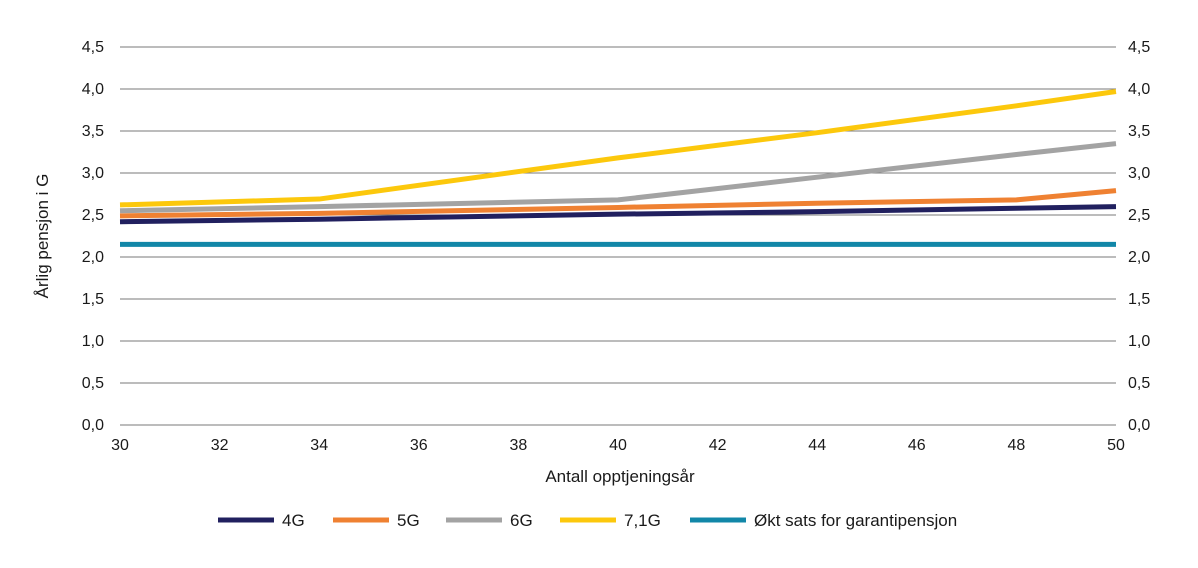 The image size is (1198, 568). What do you see at coordinates (855, 520) in the screenshot?
I see `legend-label: Økt sats for garantipensjon` at bounding box center [855, 520].